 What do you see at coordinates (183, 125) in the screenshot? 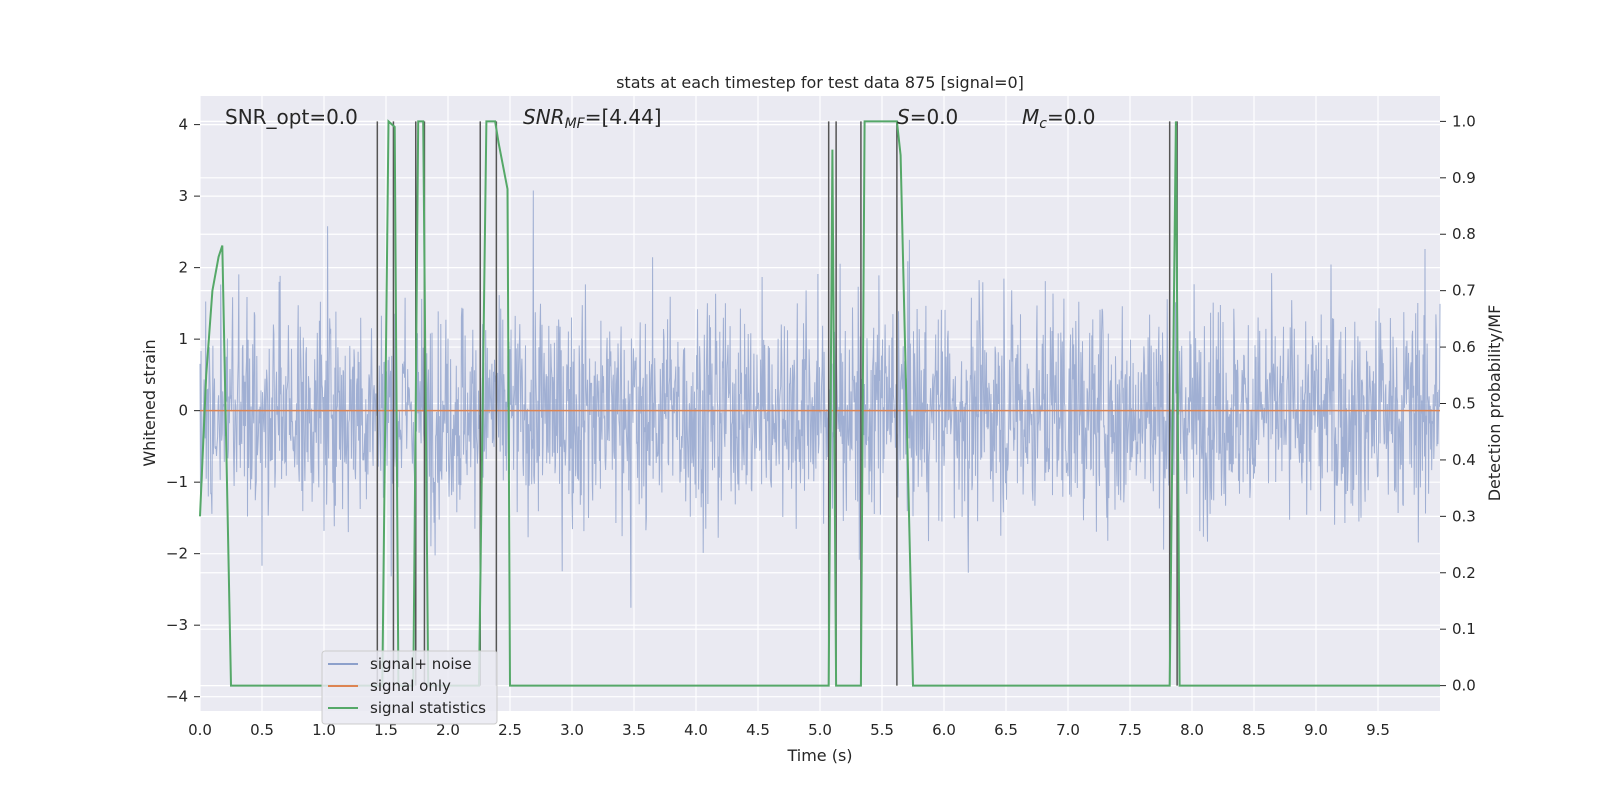
I see `y-tick-label: 4` at bounding box center [183, 125].